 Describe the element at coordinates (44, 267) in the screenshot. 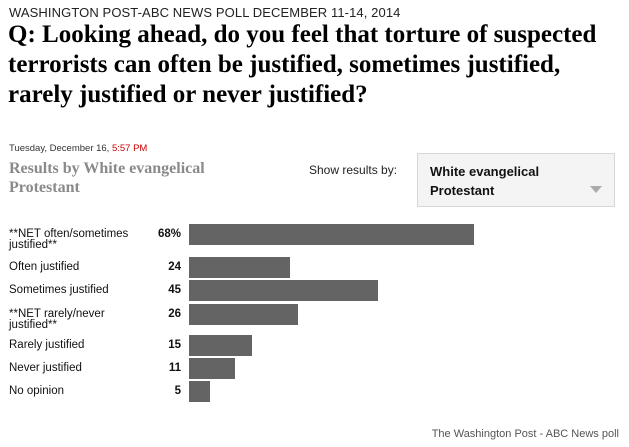

I see `bar-label: Often justified` at that location.